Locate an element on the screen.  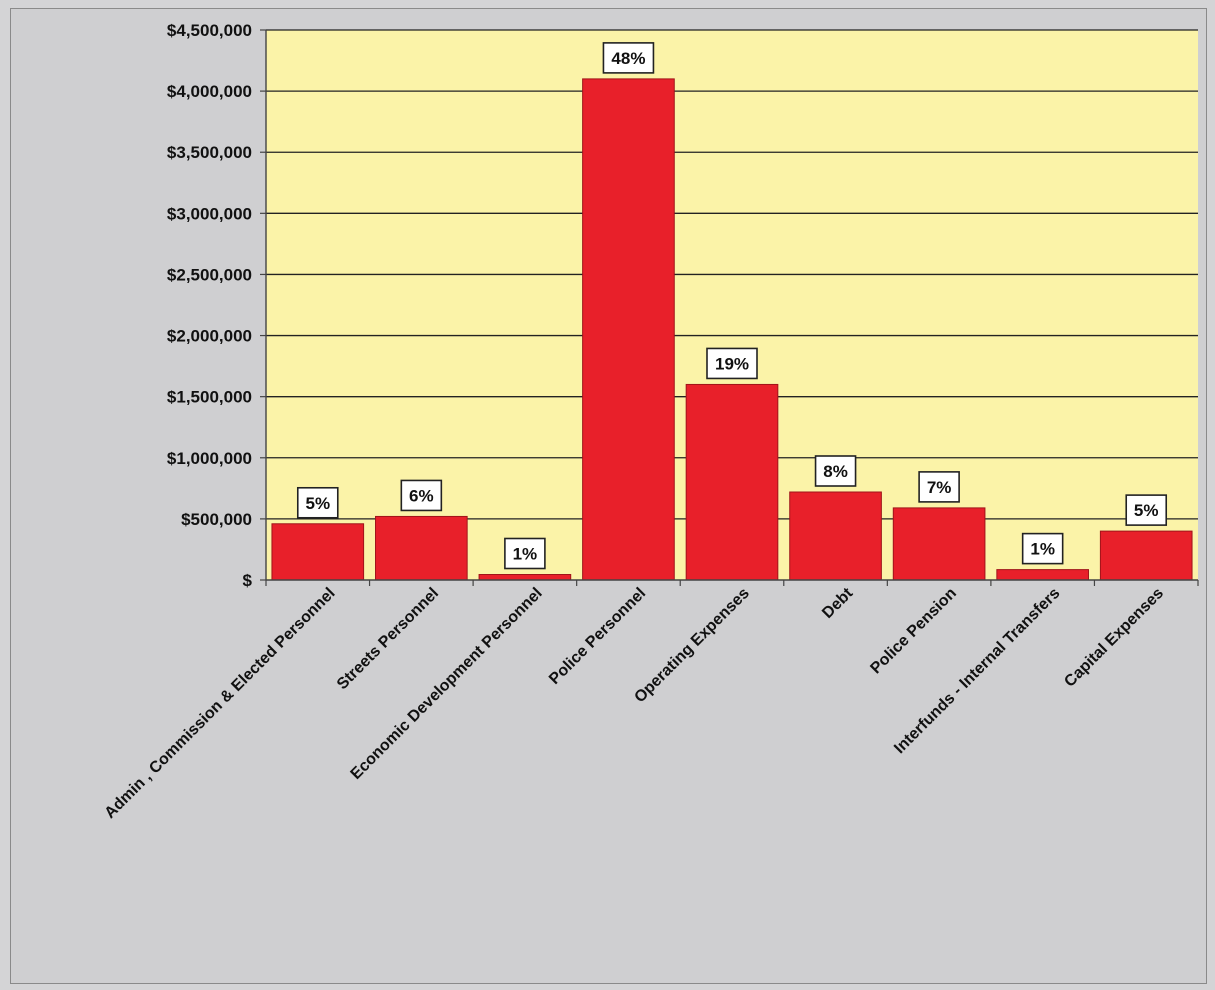
x-category-label: Streets Personnel is located at coordinates (388, 639).